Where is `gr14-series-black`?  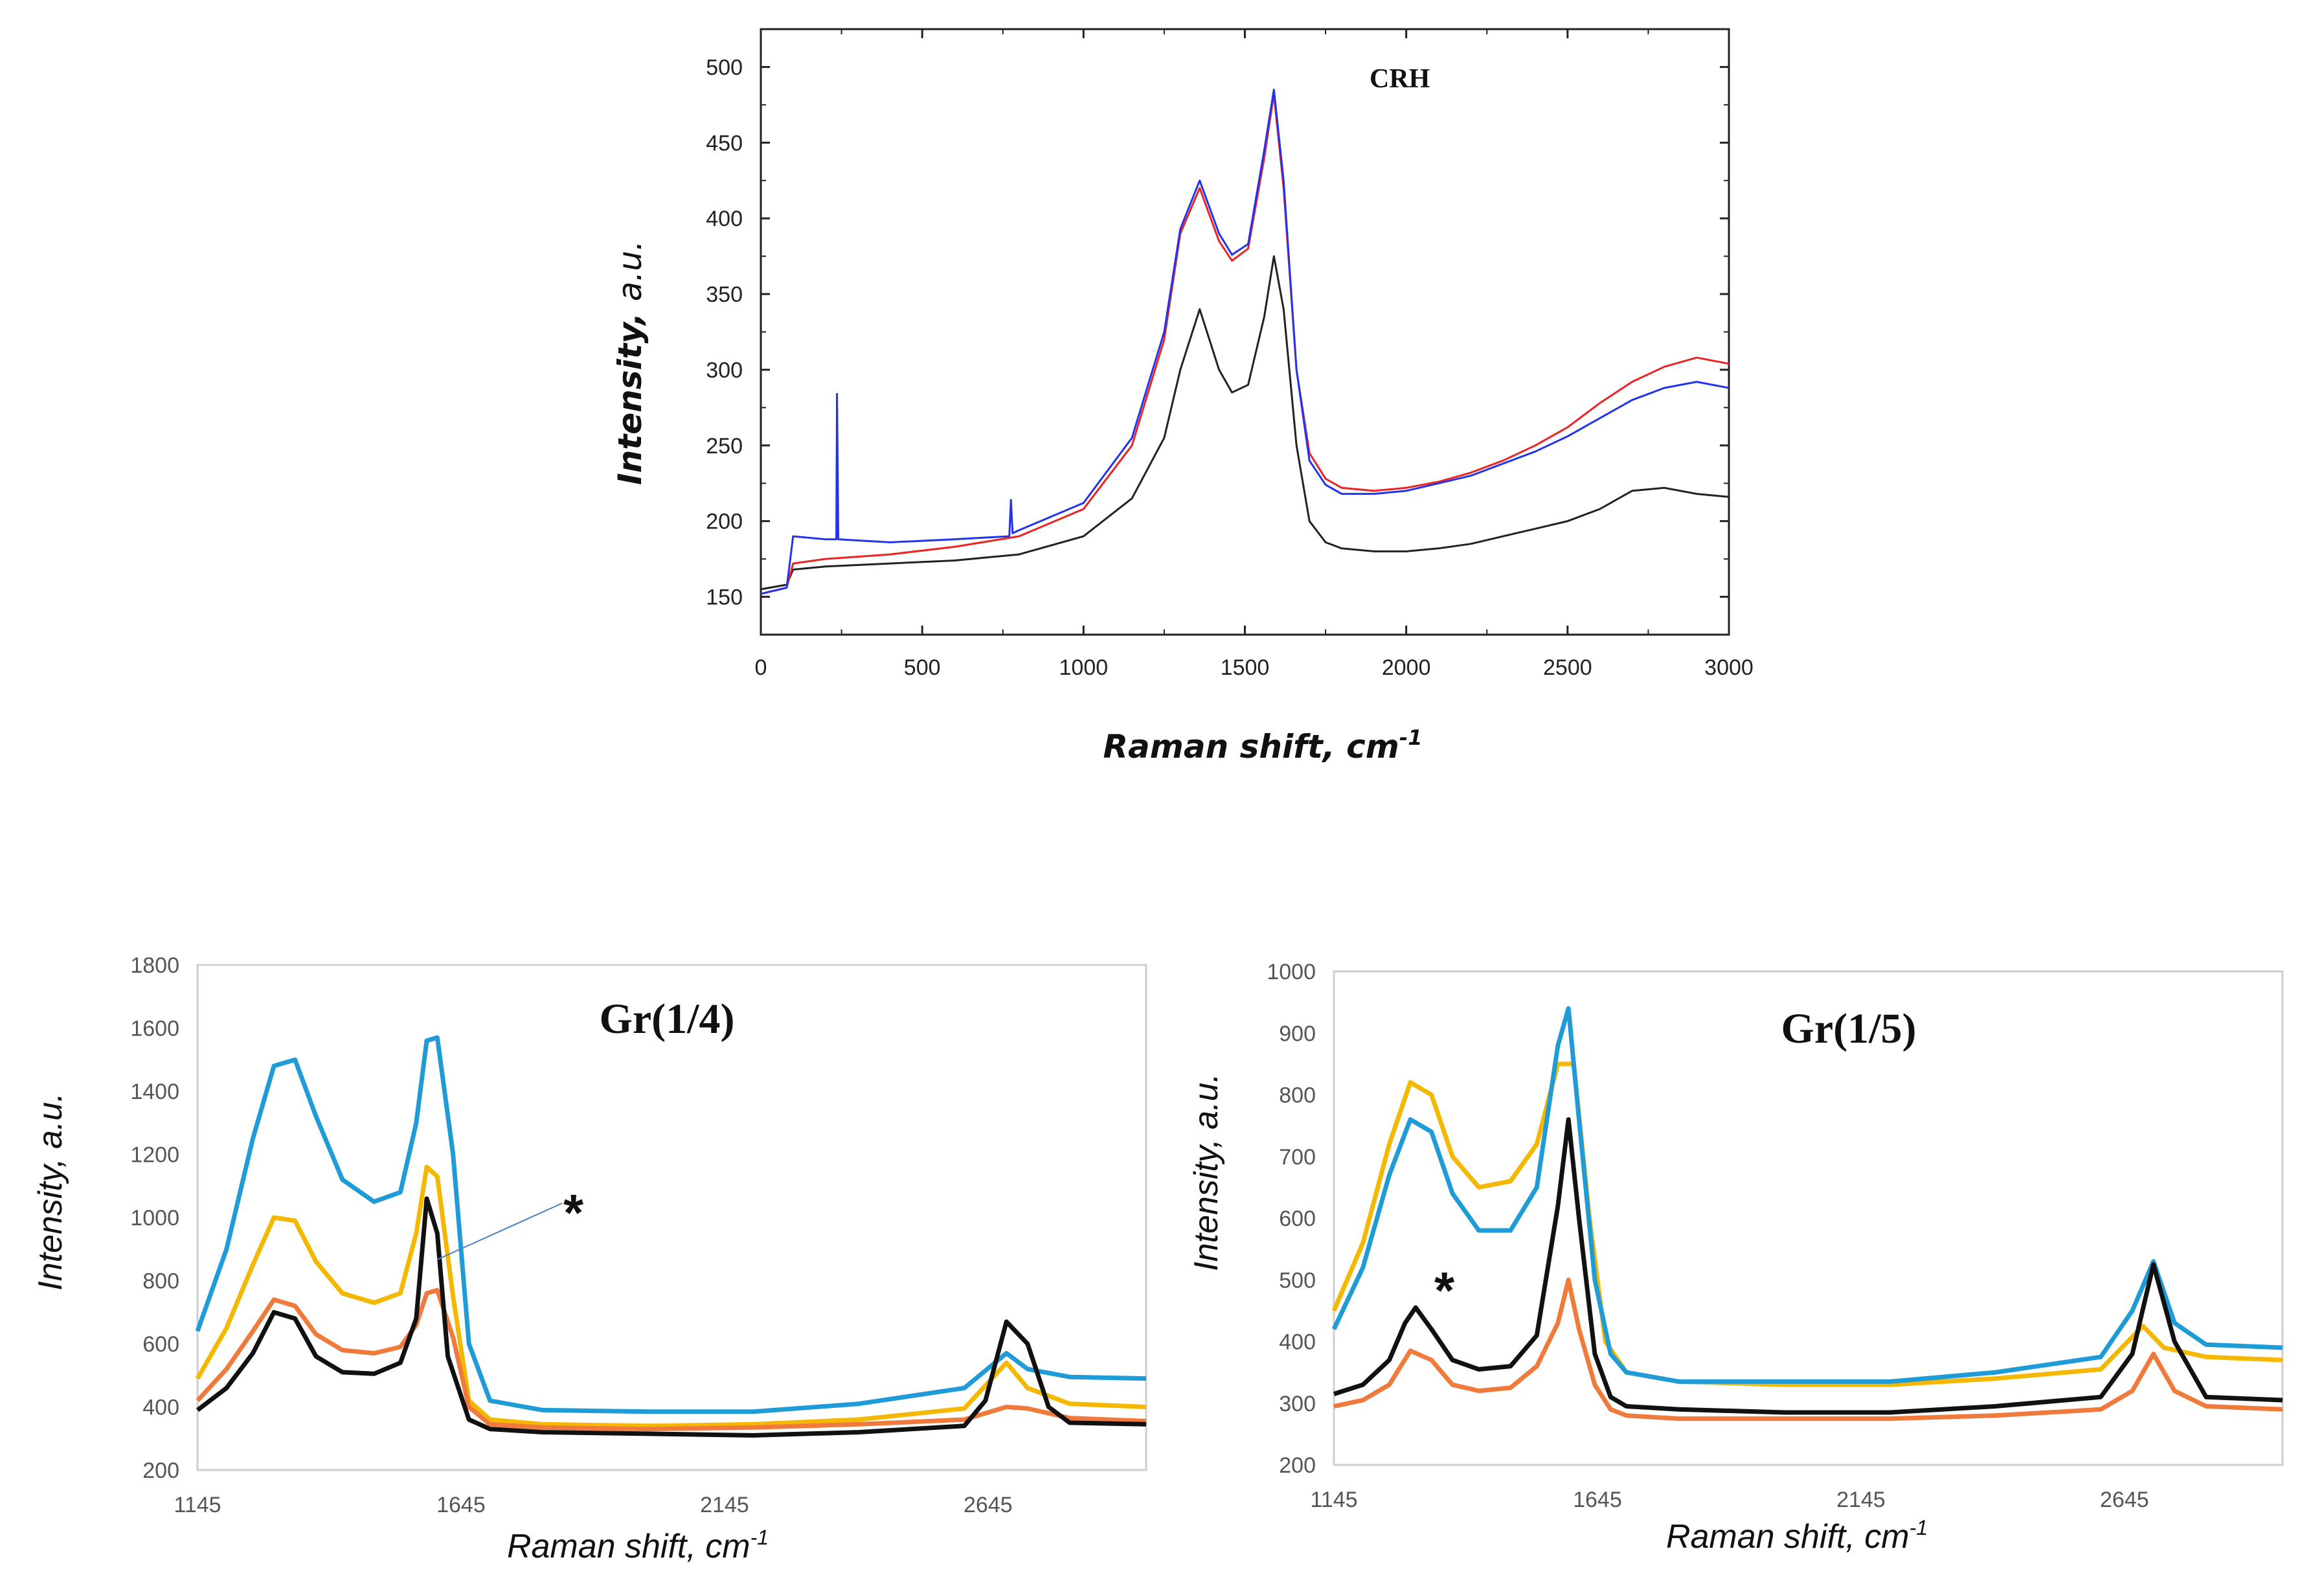
gr14-series-black is located at coordinates (672, 1317).